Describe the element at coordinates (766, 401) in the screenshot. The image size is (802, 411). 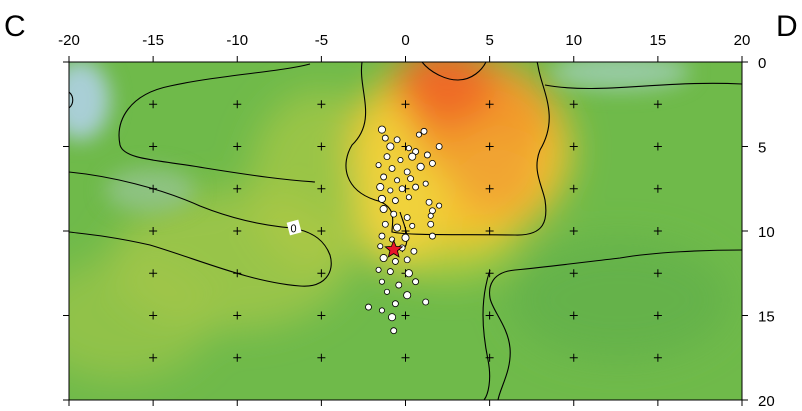
I see `y-tick-label: 20` at that location.